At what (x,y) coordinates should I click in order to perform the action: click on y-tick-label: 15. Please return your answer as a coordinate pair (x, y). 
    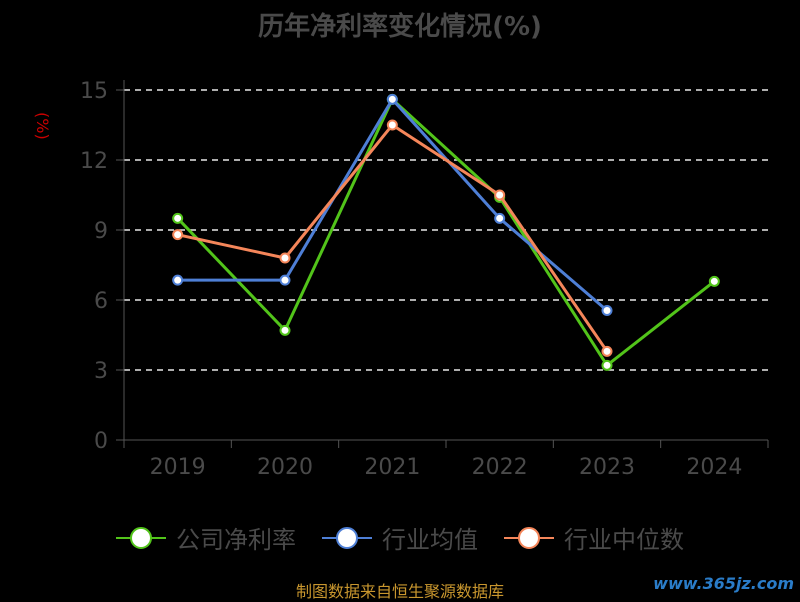
    Looking at the image, I should click on (94, 91).